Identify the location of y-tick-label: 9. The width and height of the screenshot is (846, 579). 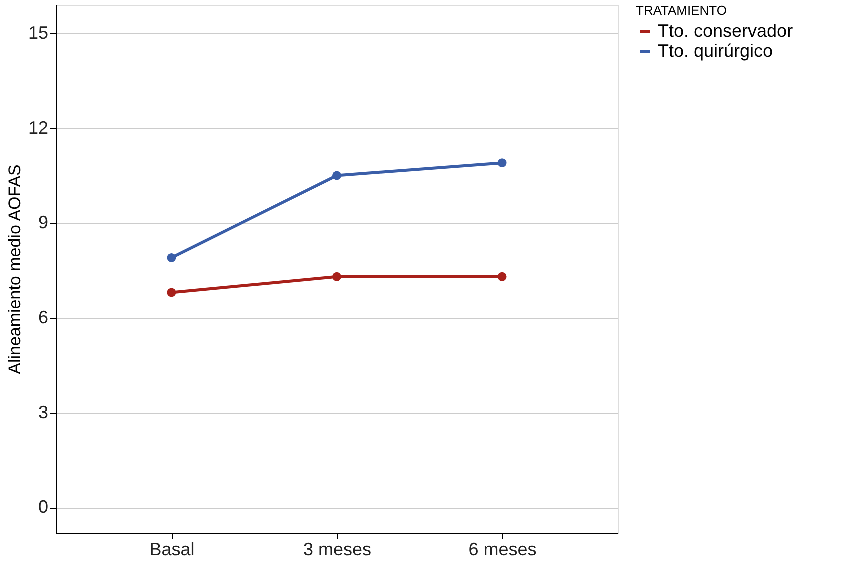
(43, 222).